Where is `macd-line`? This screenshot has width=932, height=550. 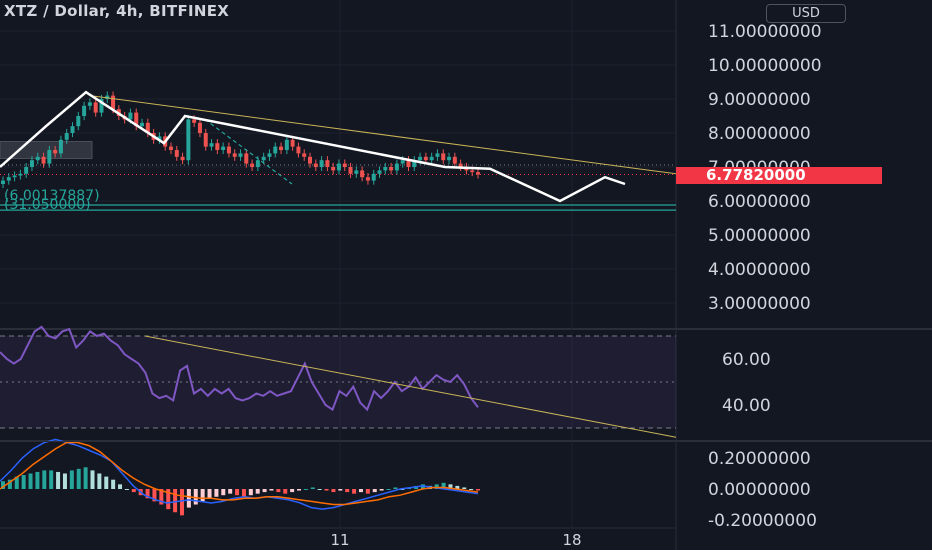
macd-line is located at coordinates (239, 474).